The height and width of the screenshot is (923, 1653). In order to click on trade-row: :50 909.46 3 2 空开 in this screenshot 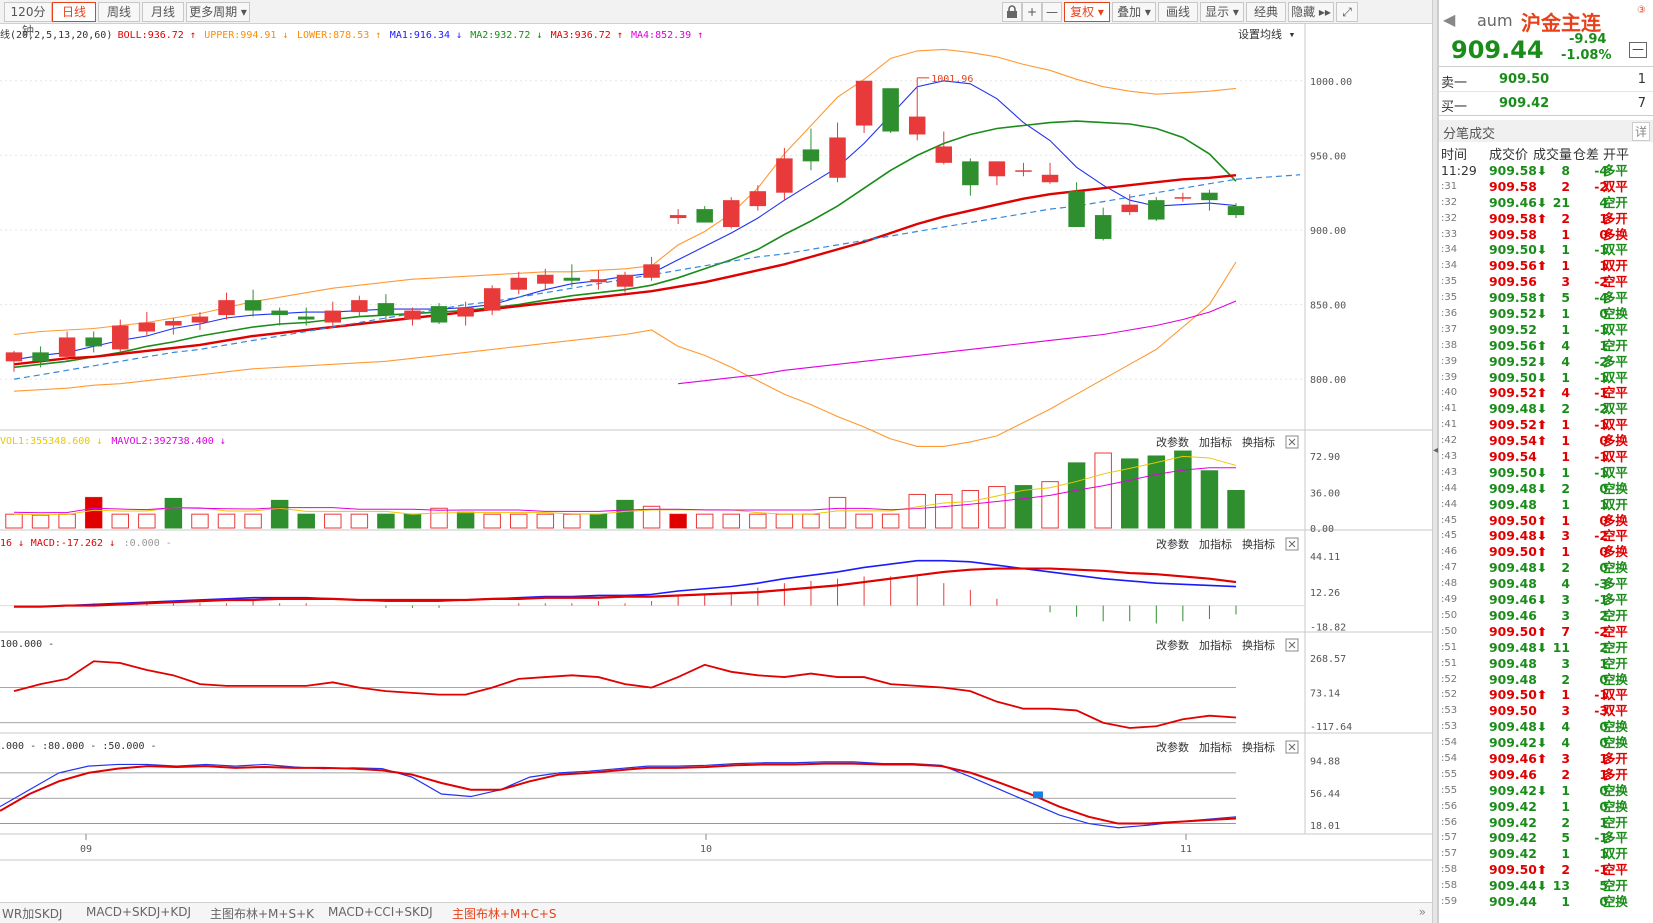, I will do `click(1546, 616)`.